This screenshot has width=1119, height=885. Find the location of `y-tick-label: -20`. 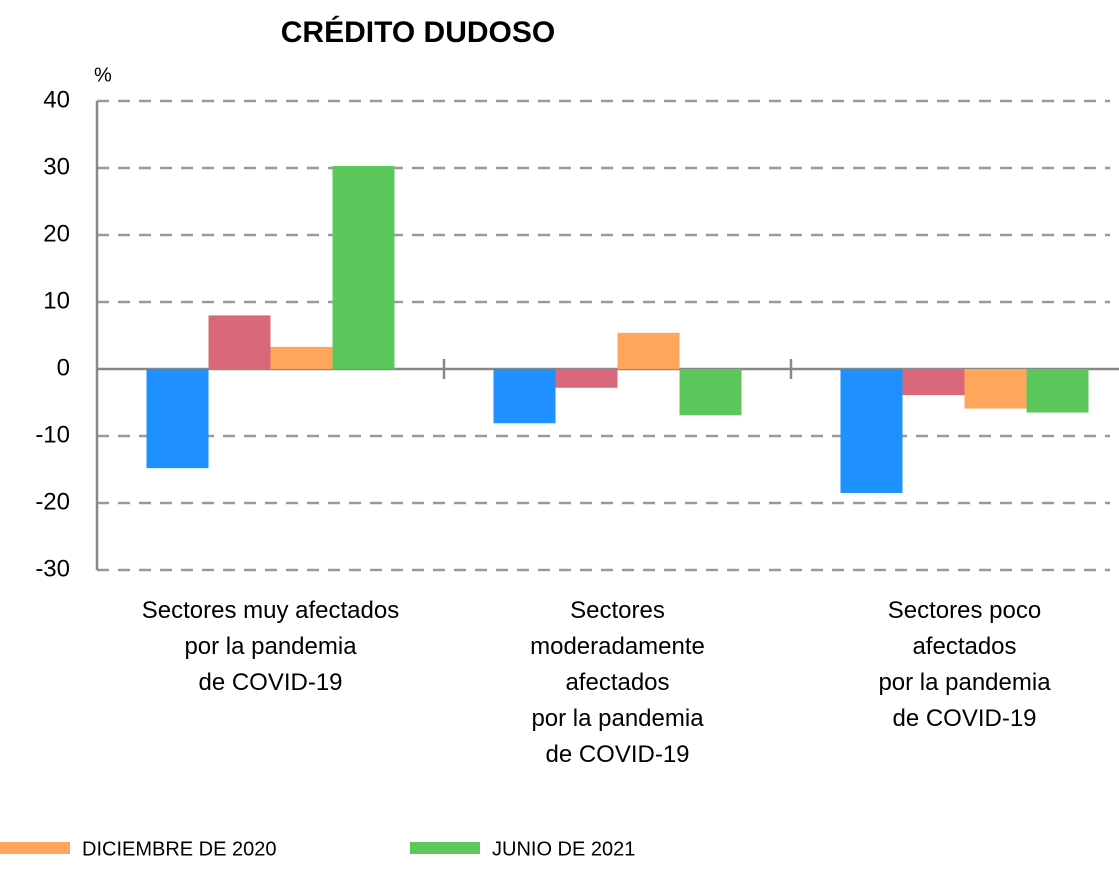

y-tick-label: -20 is located at coordinates (52, 501).